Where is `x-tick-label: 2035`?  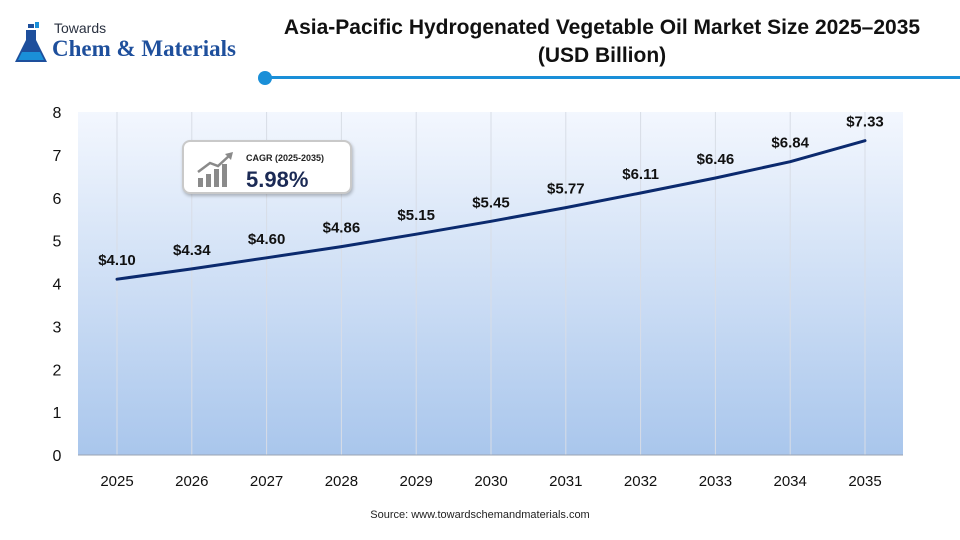
x-tick-label: 2035 is located at coordinates (864, 481).